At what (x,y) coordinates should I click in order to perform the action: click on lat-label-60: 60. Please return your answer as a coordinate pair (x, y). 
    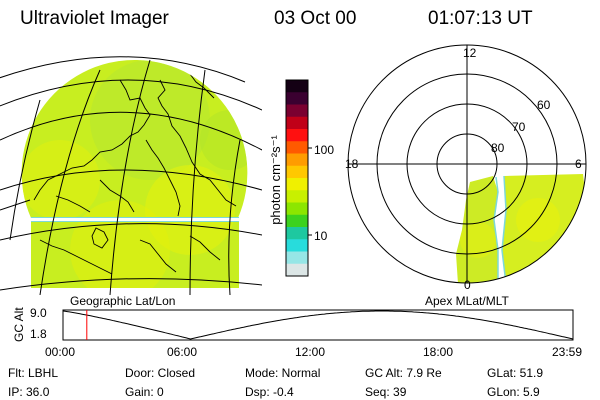
    Looking at the image, I should click on (544, 105).